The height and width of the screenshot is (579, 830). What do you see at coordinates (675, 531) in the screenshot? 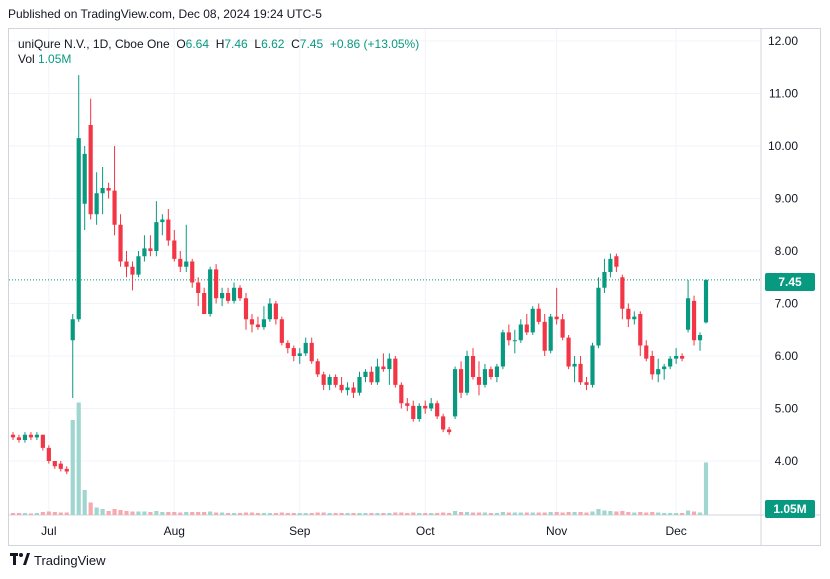
I see `x-tick-label: Dec` at bounding box center [675, 531].